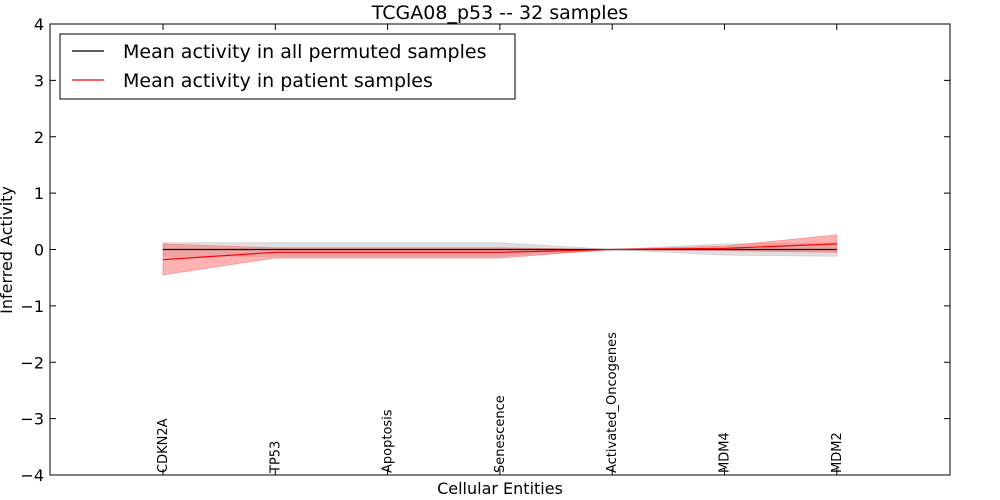 This screenshot has width=1000, height=500. I want to click on x-category-label: Activated_Oncogenes, so click(612, 402).